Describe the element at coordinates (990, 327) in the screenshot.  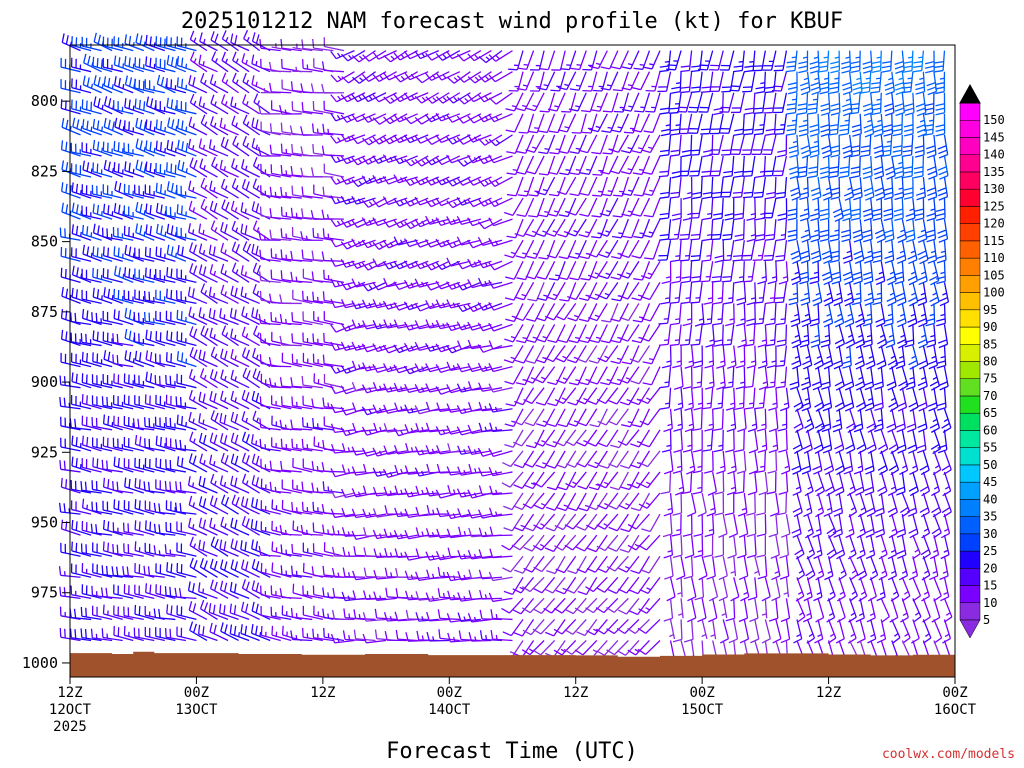
I see `colorbar-label: 90` at that location.